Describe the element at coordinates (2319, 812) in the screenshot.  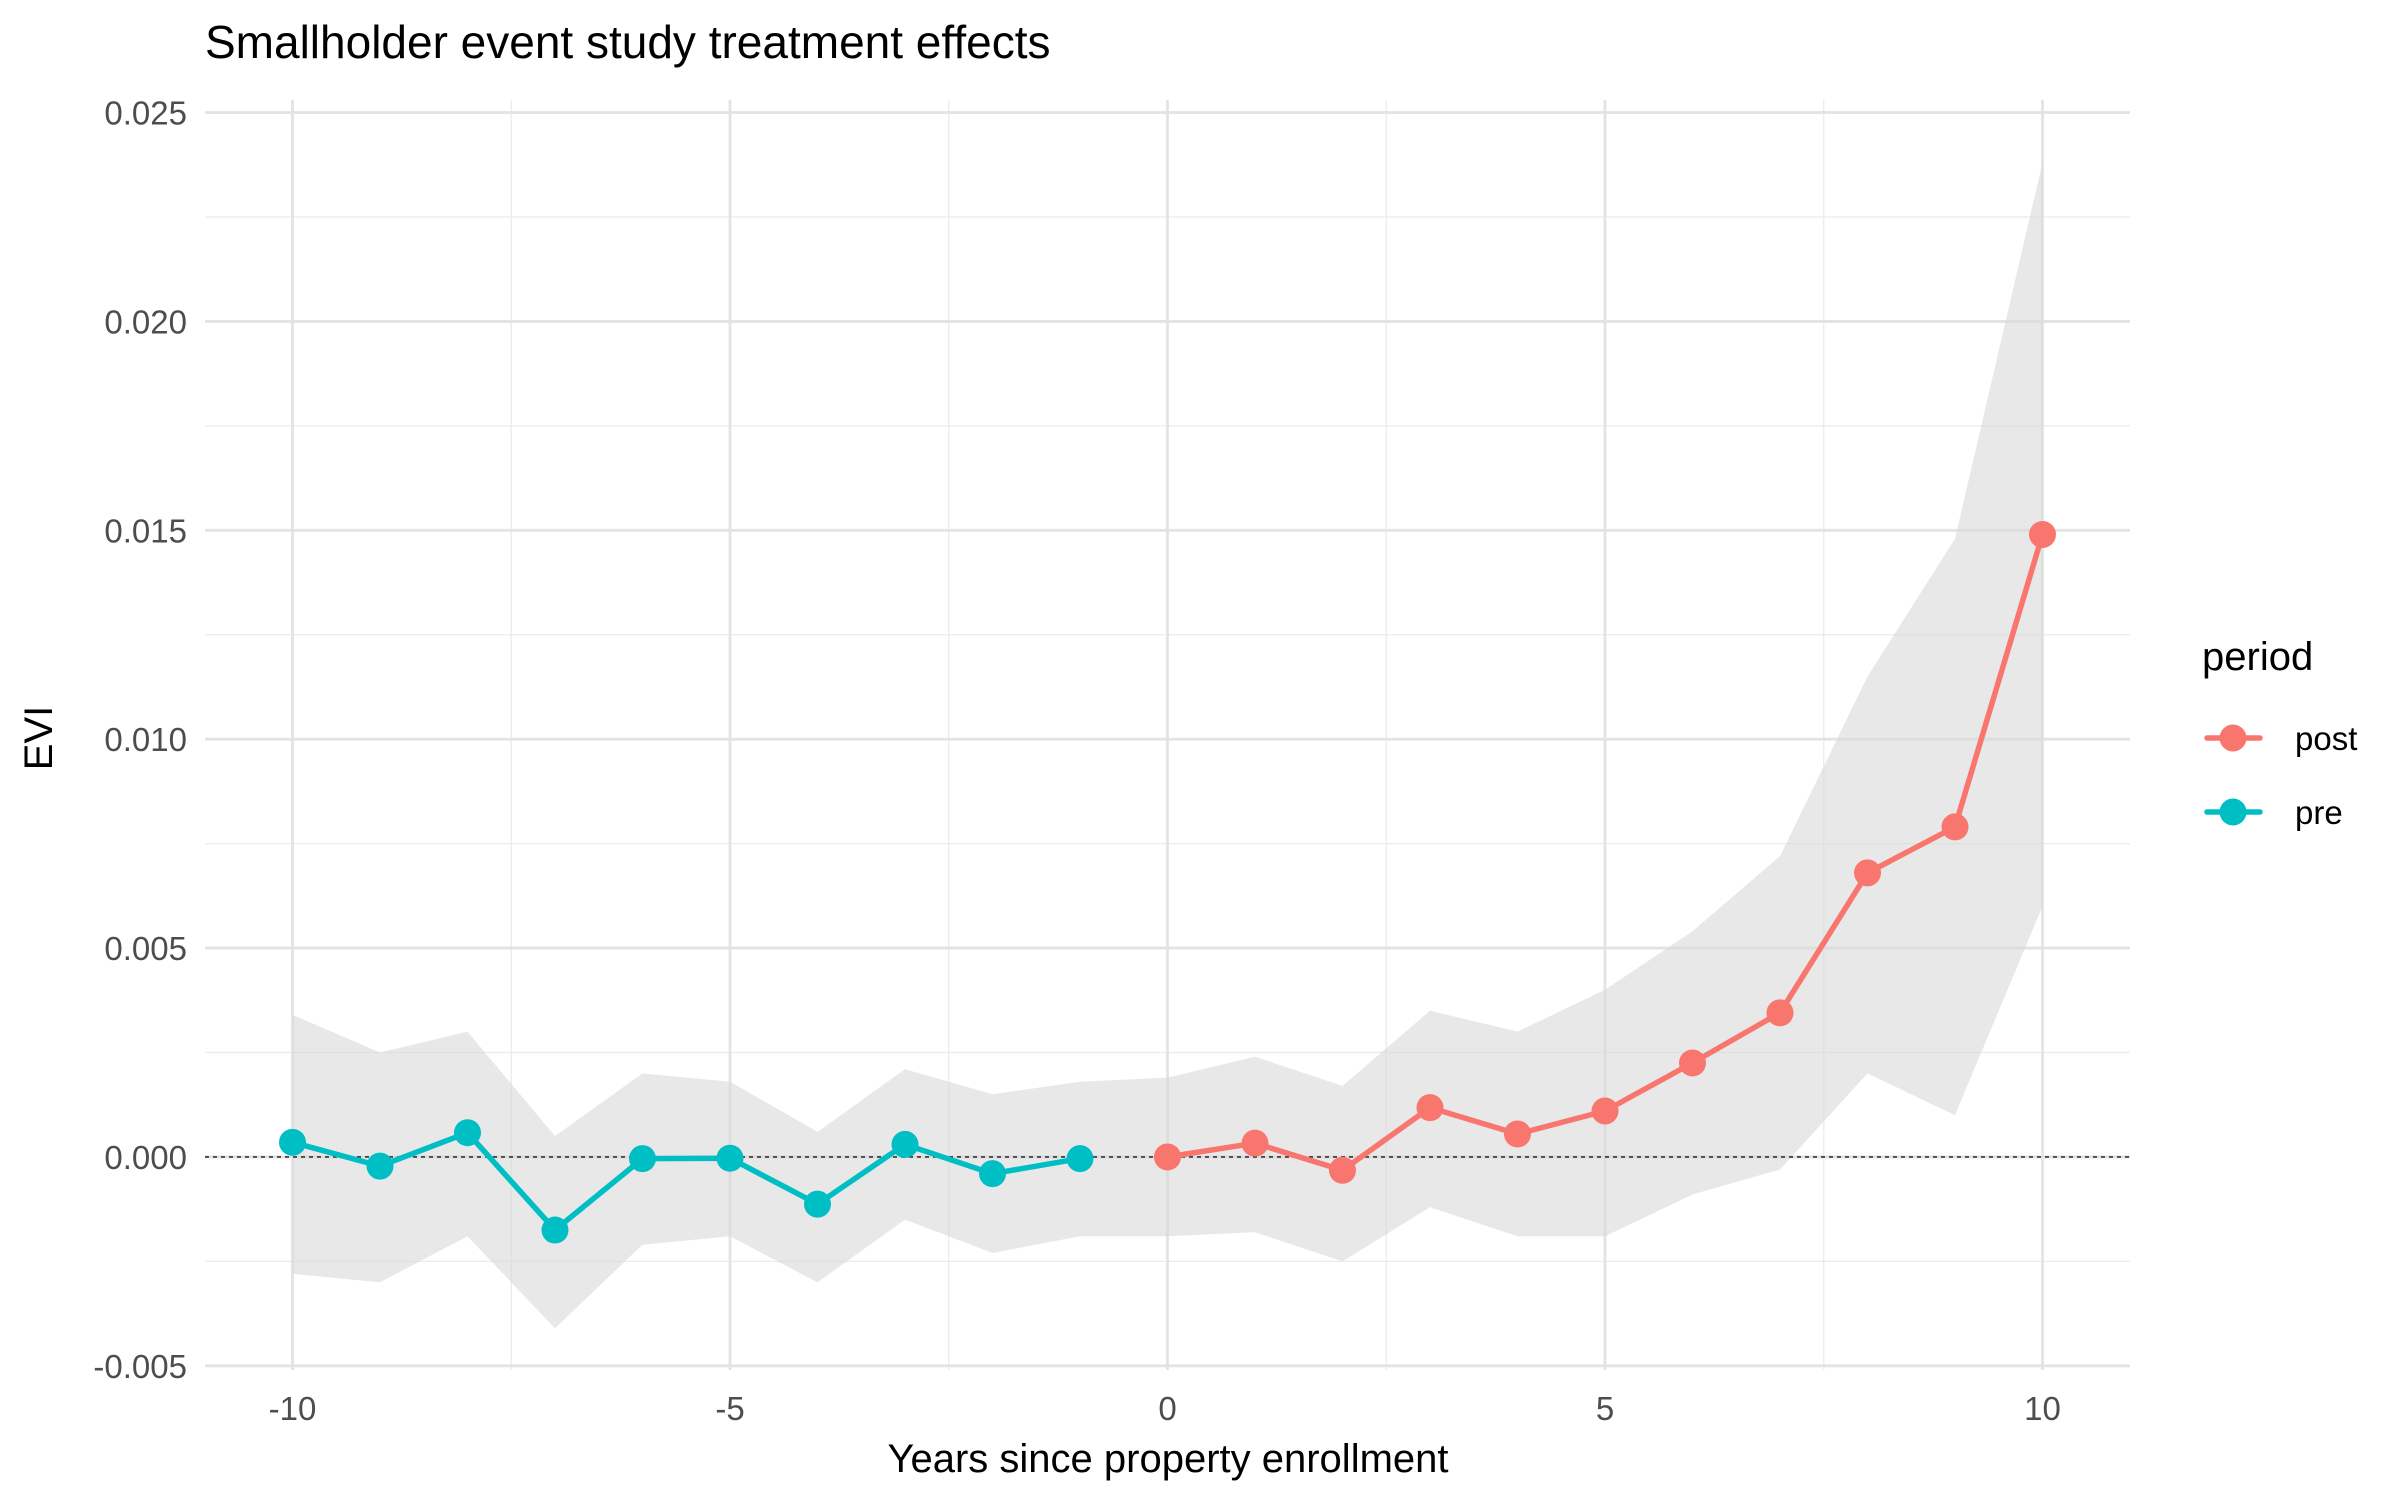
I see `legend-label-pre: pre` at that location.